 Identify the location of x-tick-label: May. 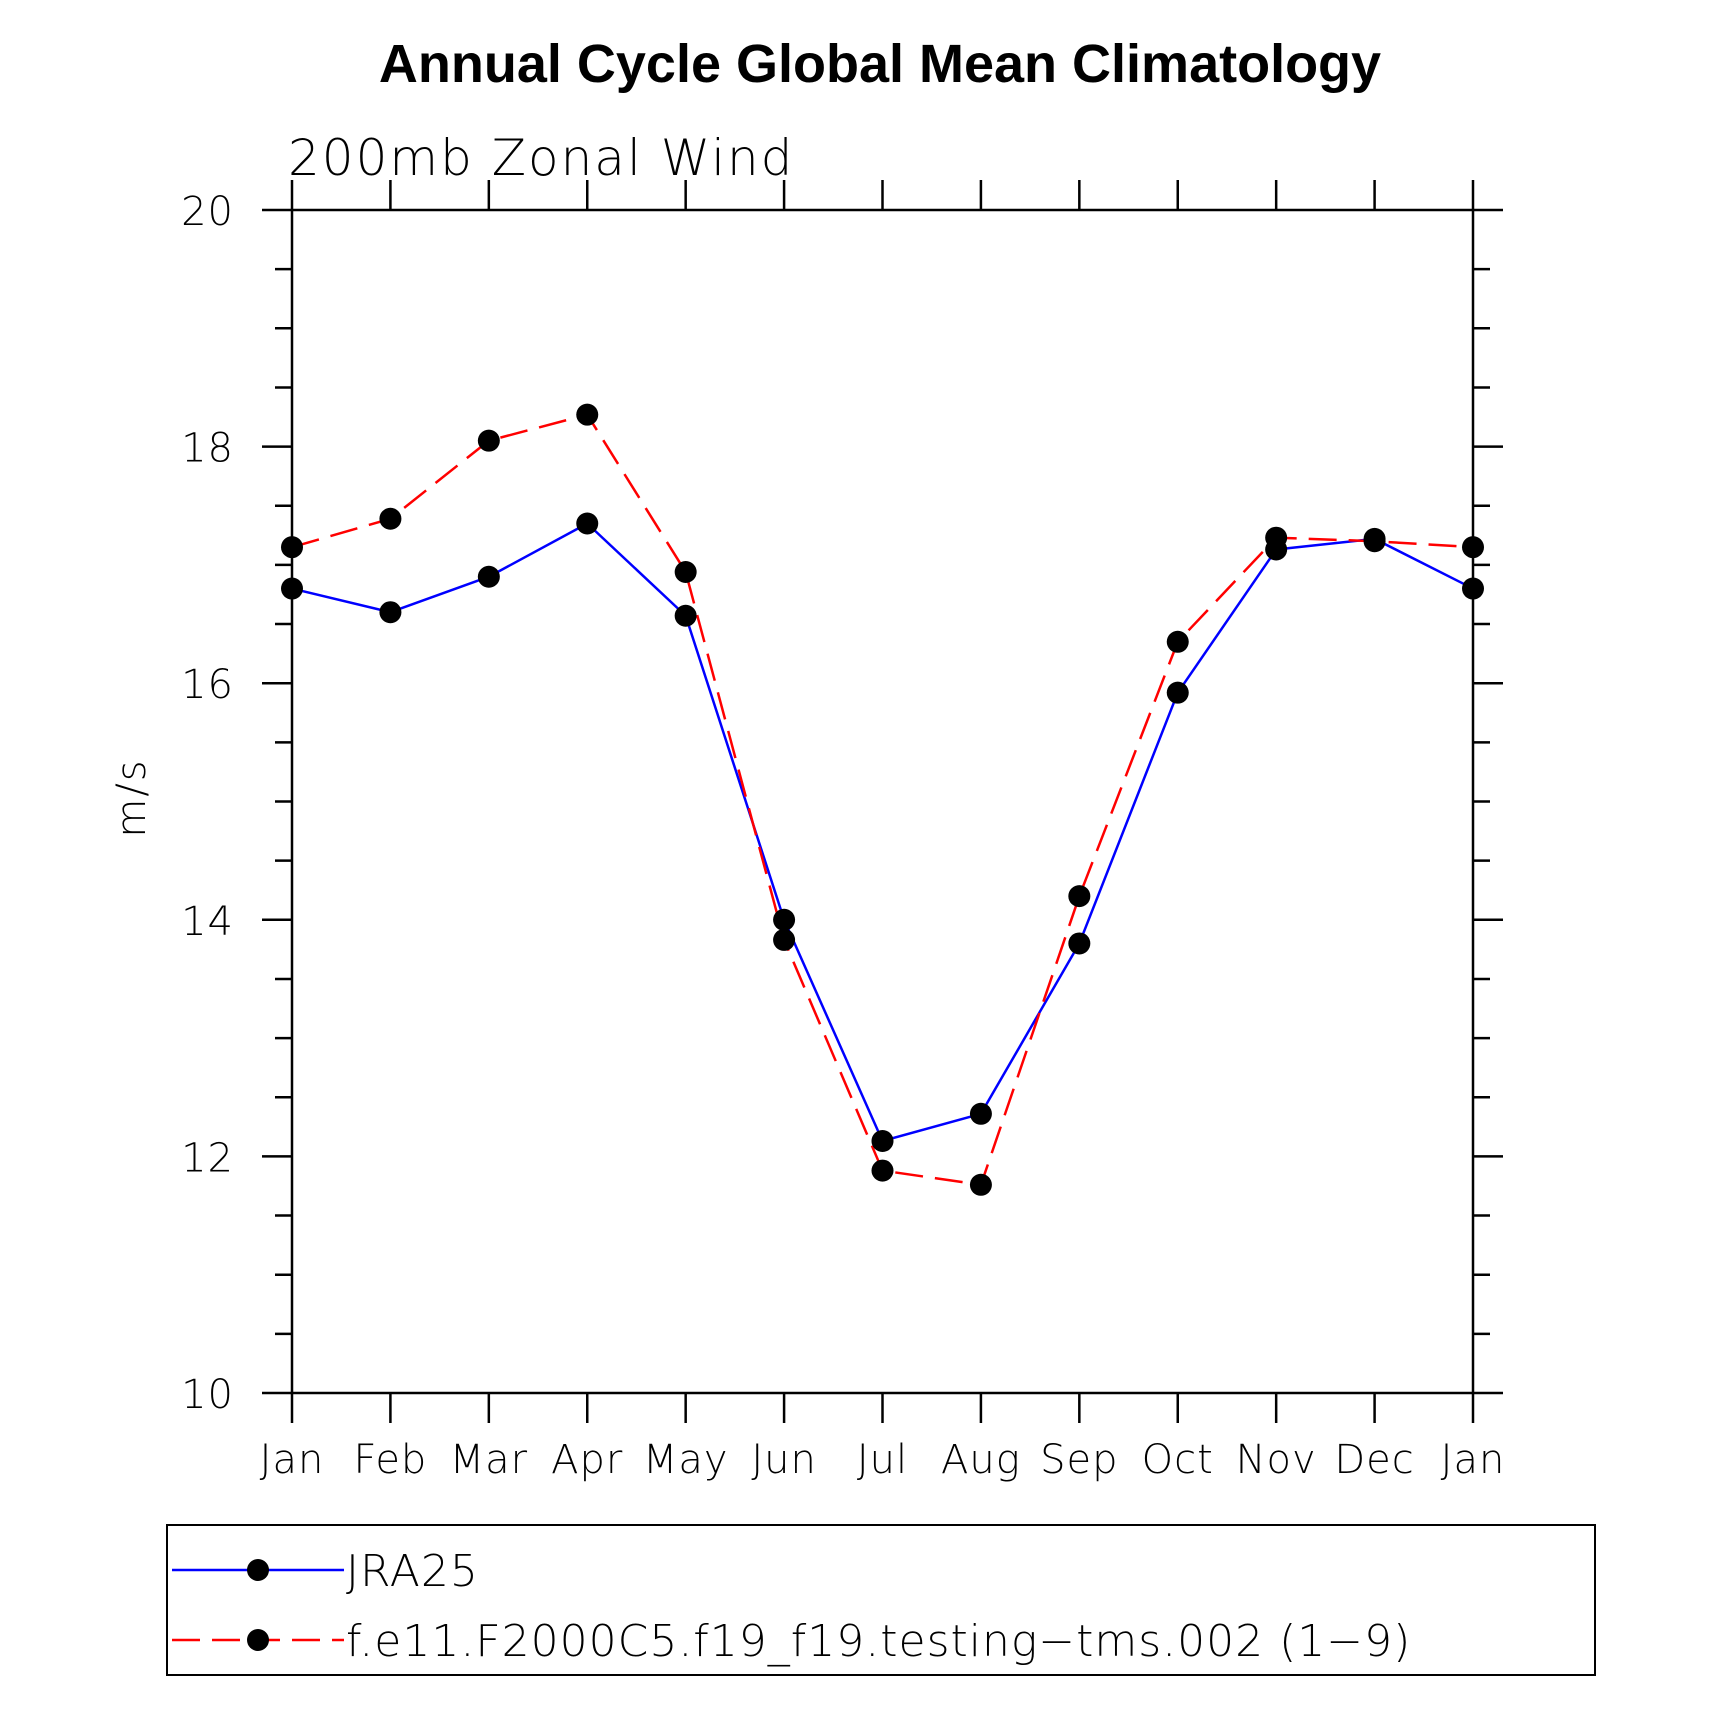
(686, 1460).